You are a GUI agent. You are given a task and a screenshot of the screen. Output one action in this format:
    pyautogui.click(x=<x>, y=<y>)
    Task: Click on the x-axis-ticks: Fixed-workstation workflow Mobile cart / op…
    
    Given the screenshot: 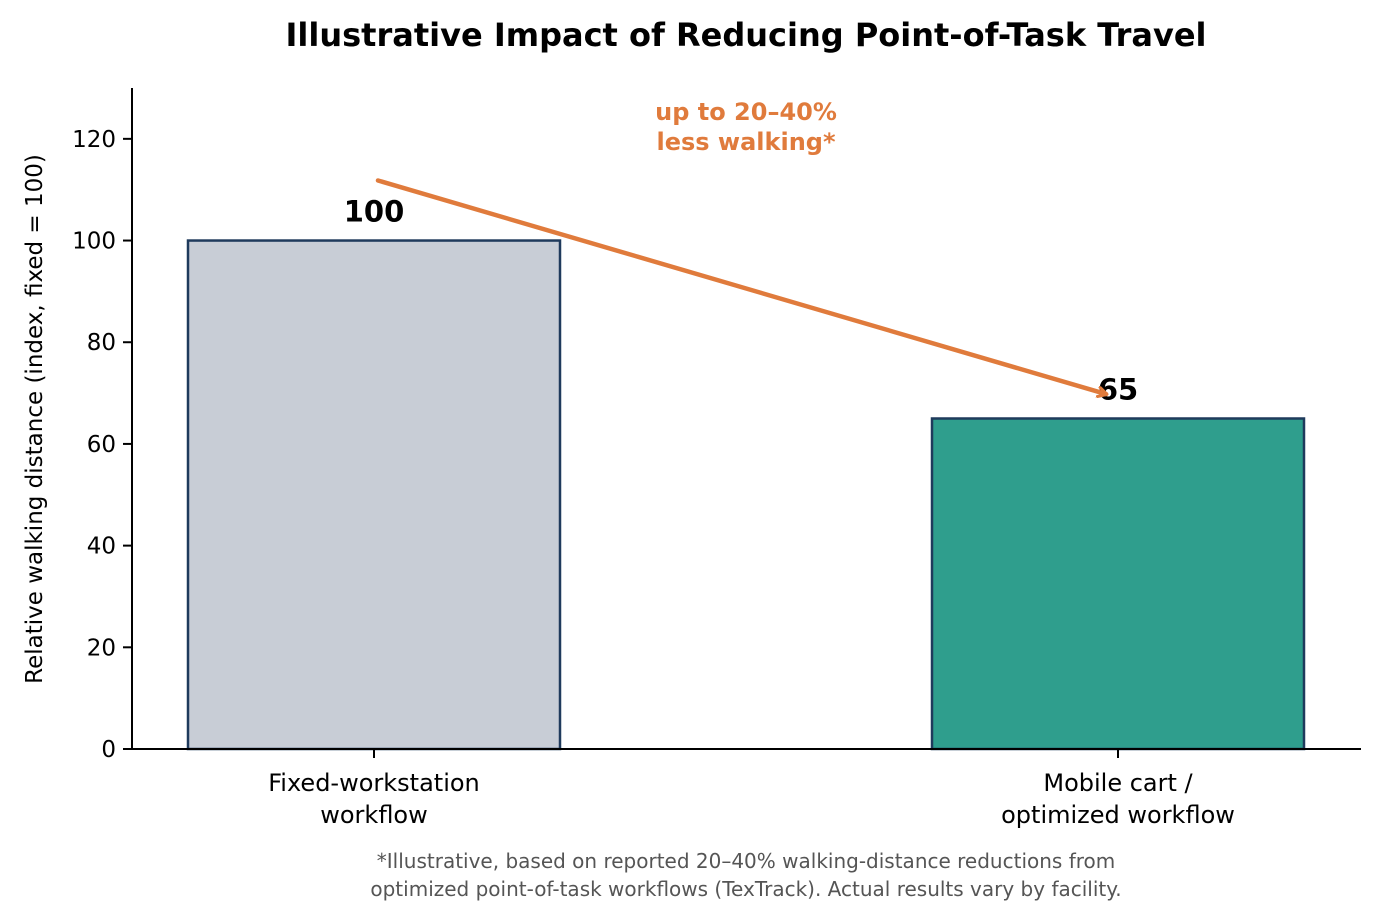 What is the action you would take?
    pyautogui.click(x=751, y=789)
    